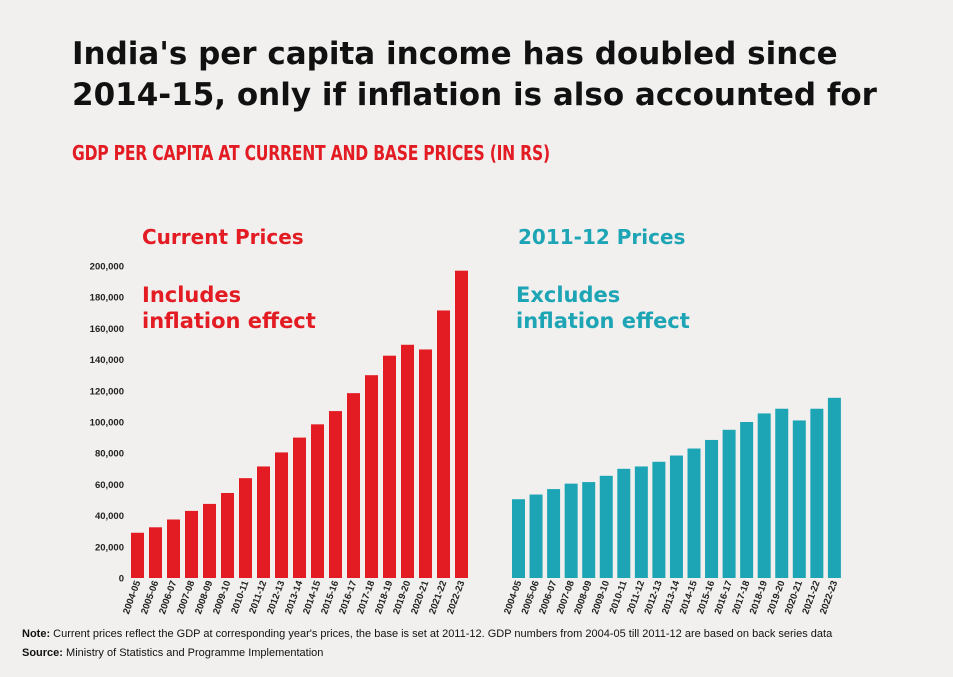 This screenshot has height=677, width=953. I want to click on panel-base-annotation-line-1: Excludes, so click(568, 295).